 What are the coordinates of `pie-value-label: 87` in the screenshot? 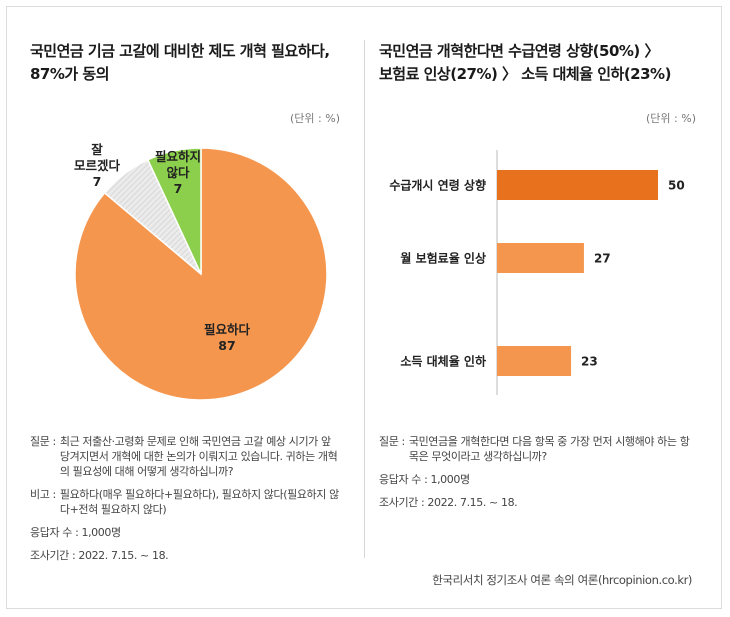 It's located at (226, 345).